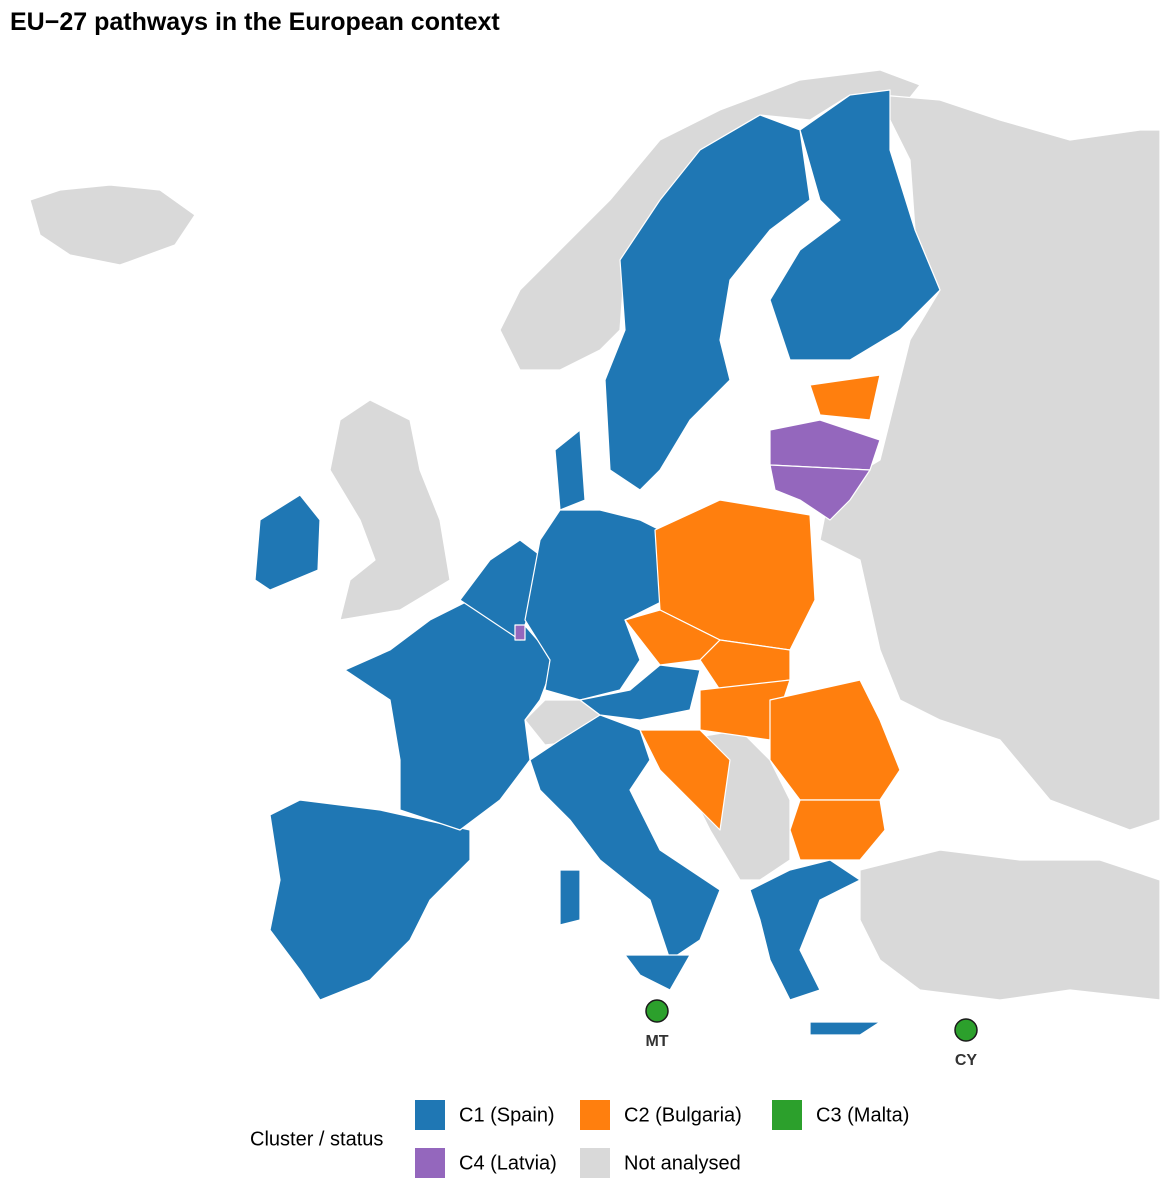 The width and height of the screenshot is (1168, 1184). I want to click on legend-title: Cluster / status, so click(316, 1139).